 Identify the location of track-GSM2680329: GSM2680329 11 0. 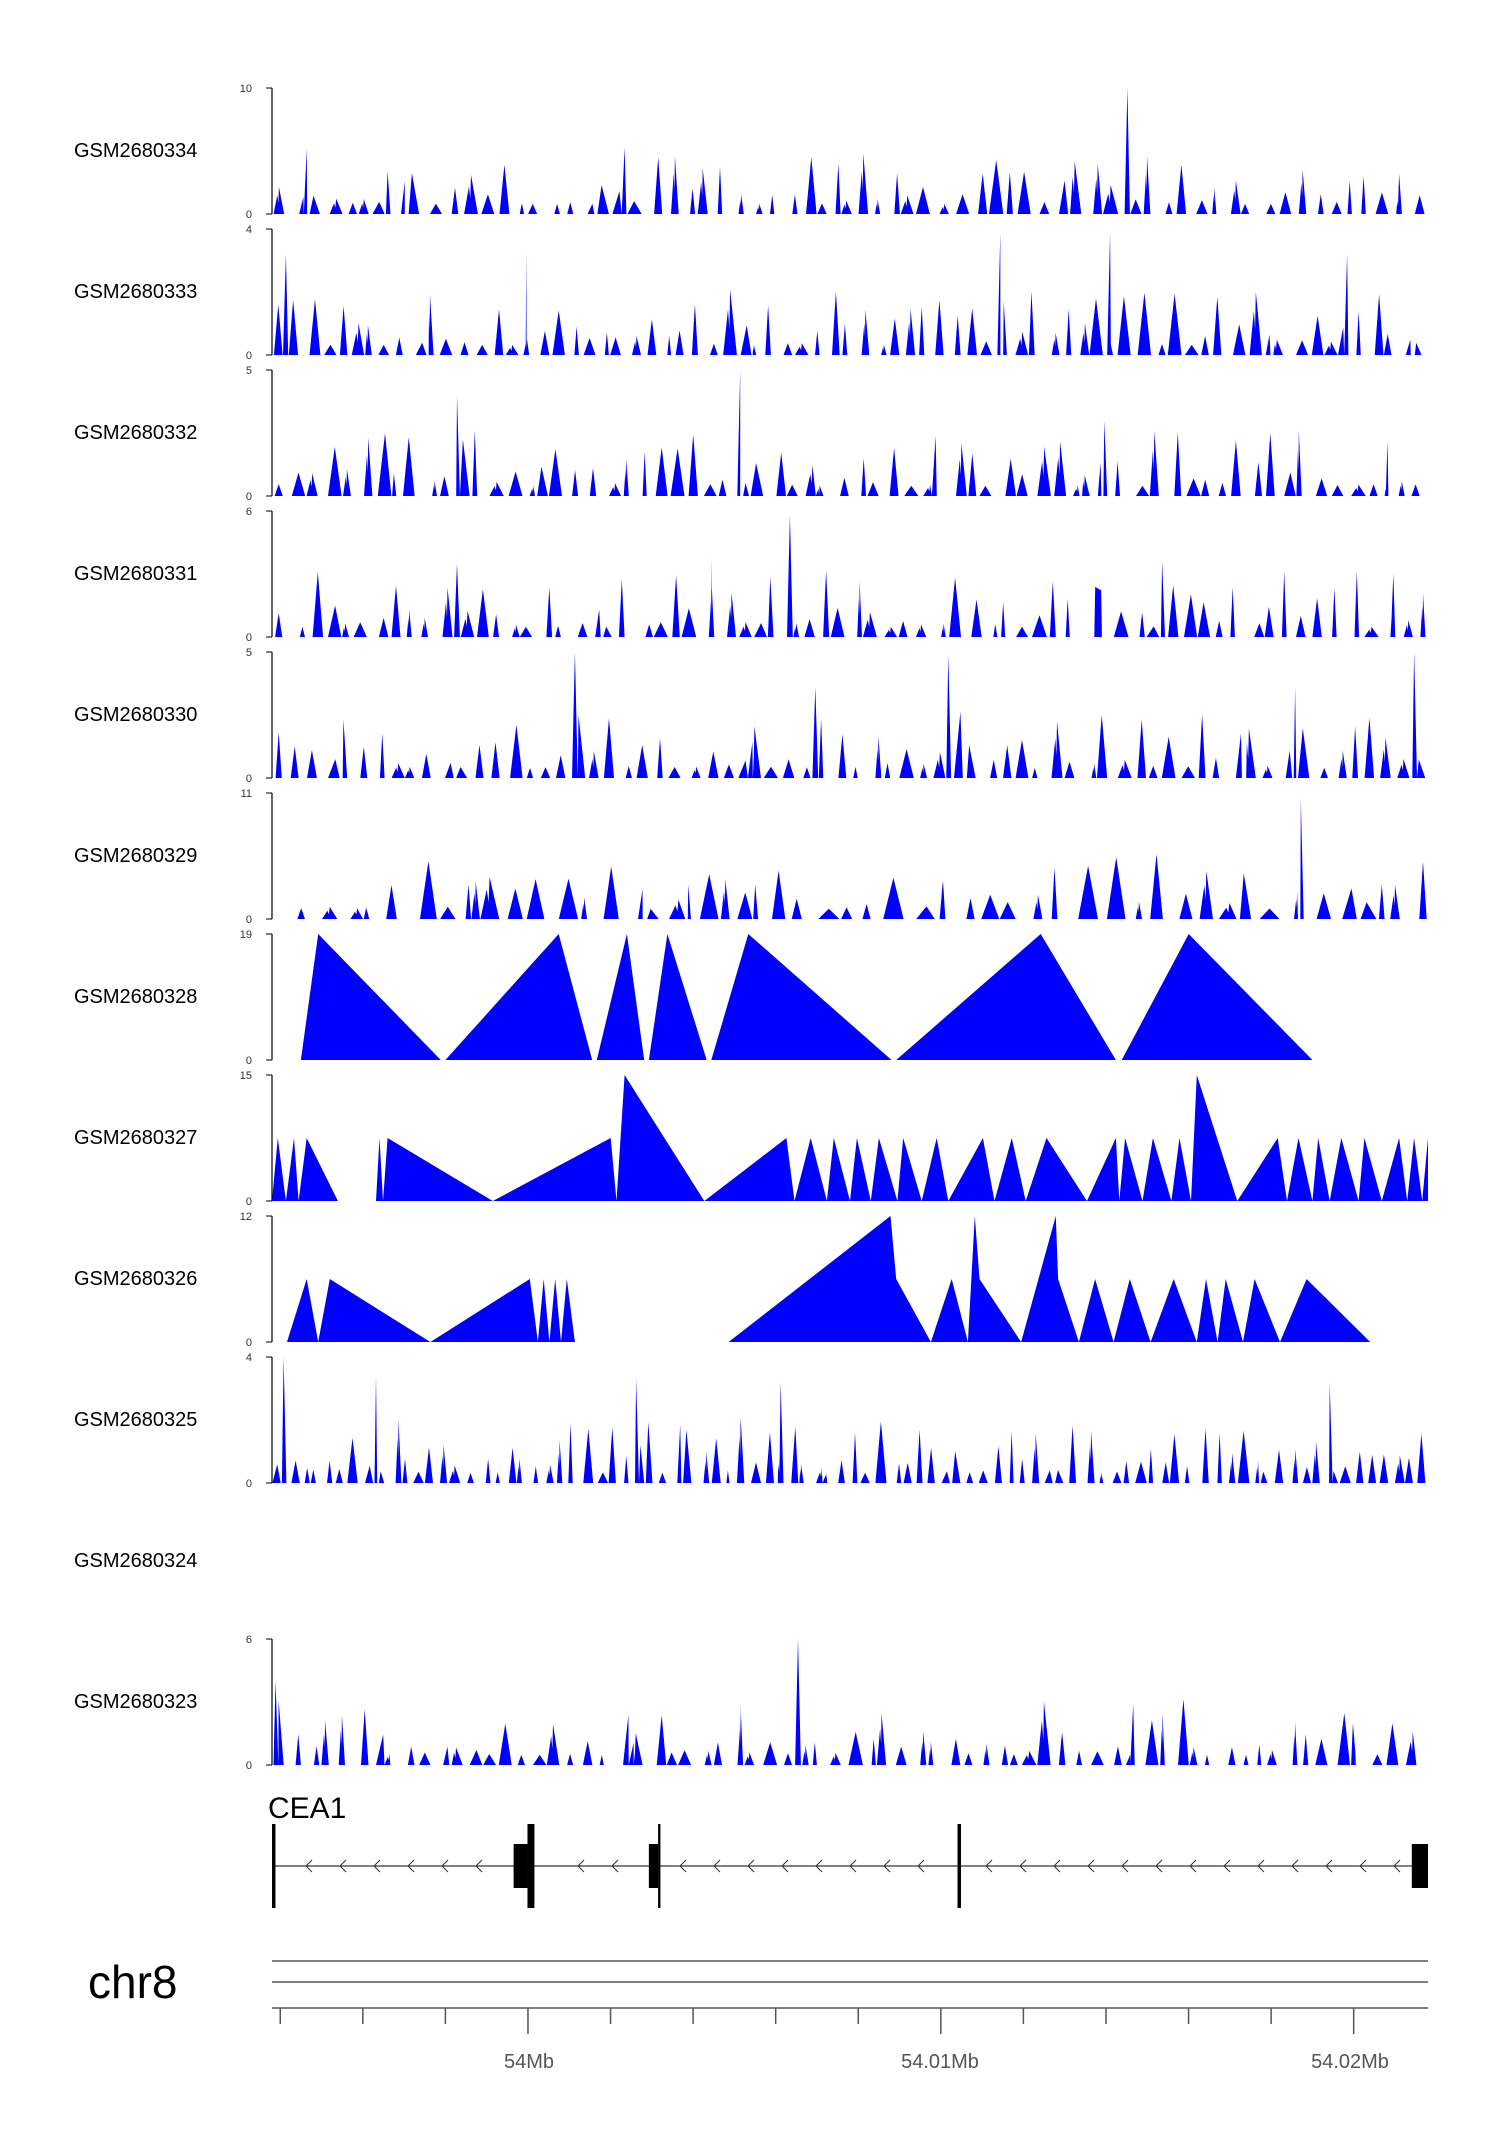
(751, 857).